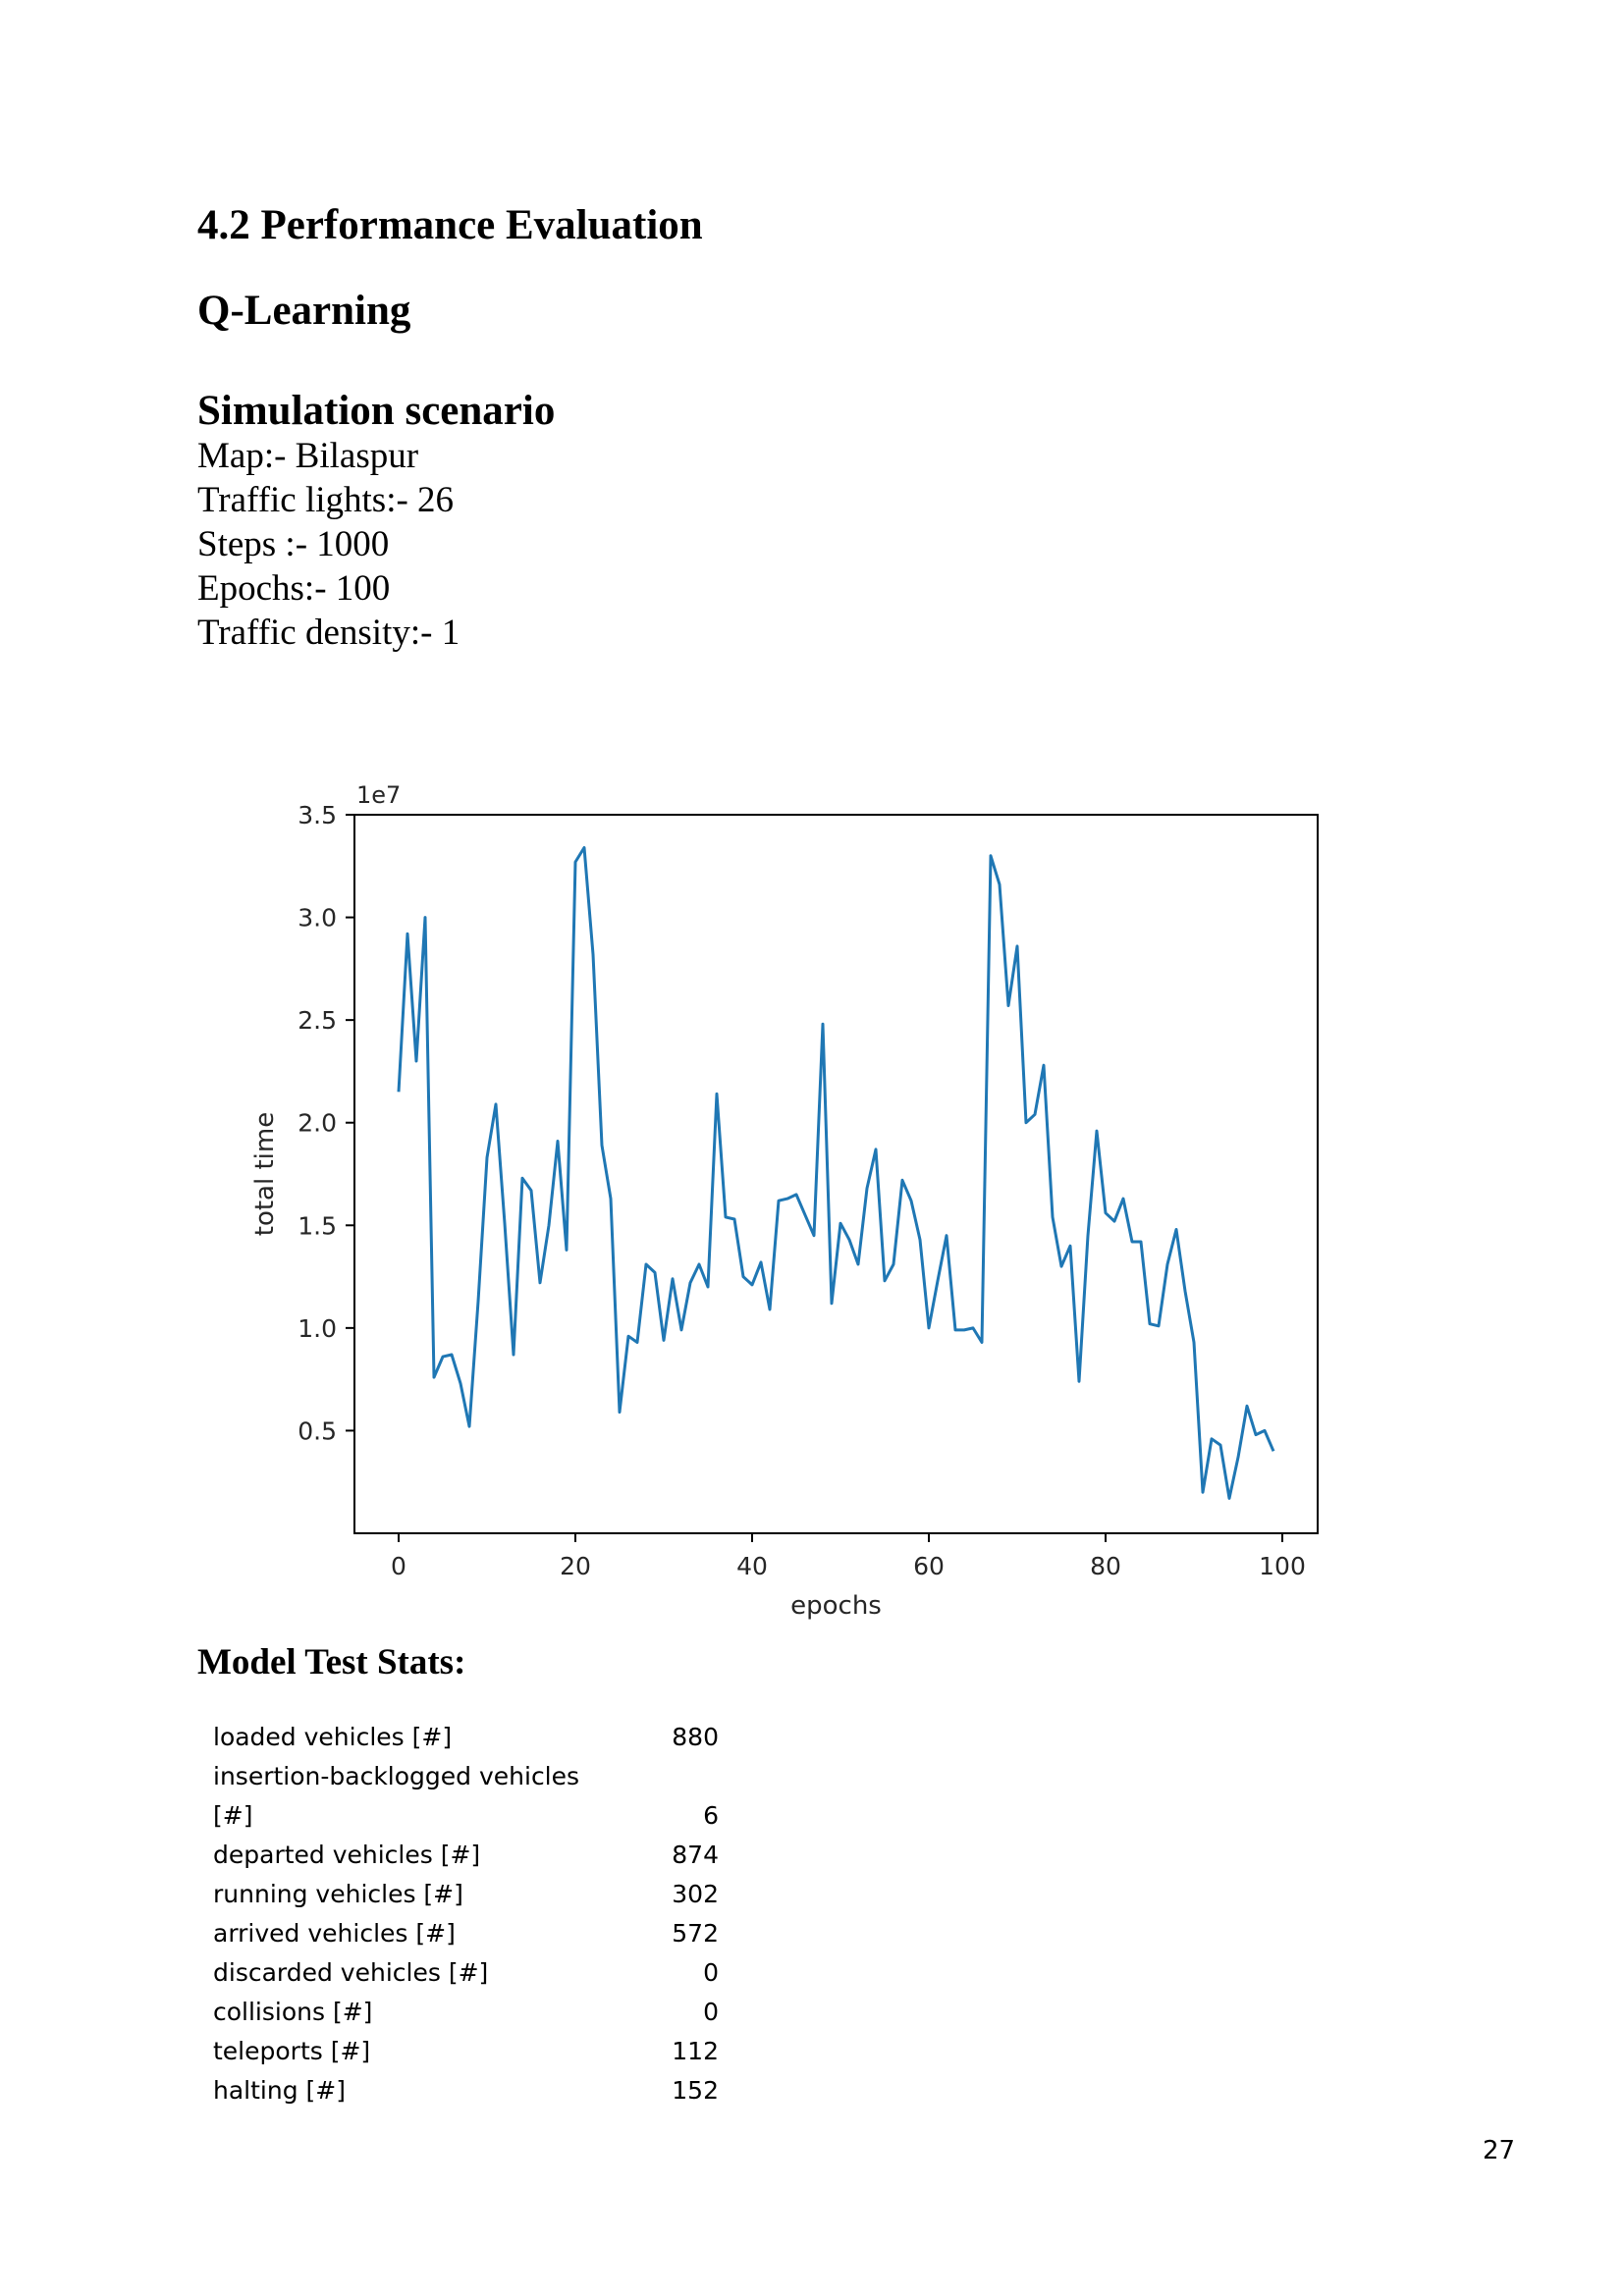 The width and height of the screenshot is (1624, 2296). I want to click on scenario-map: Map:- Bilaspur, so click(308, 456).